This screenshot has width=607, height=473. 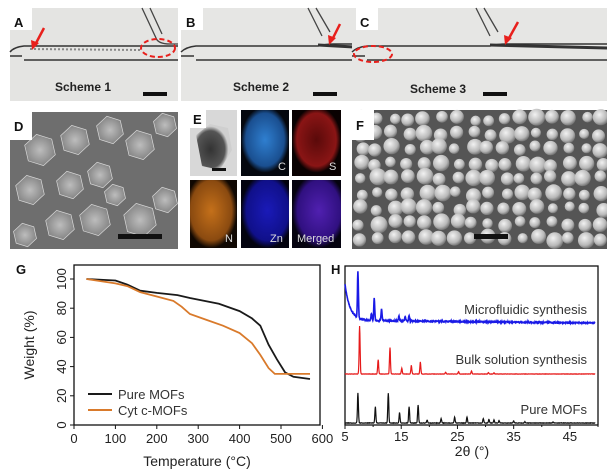 I want to click on nitrogen-map-tile, so click(x=213, y=214).